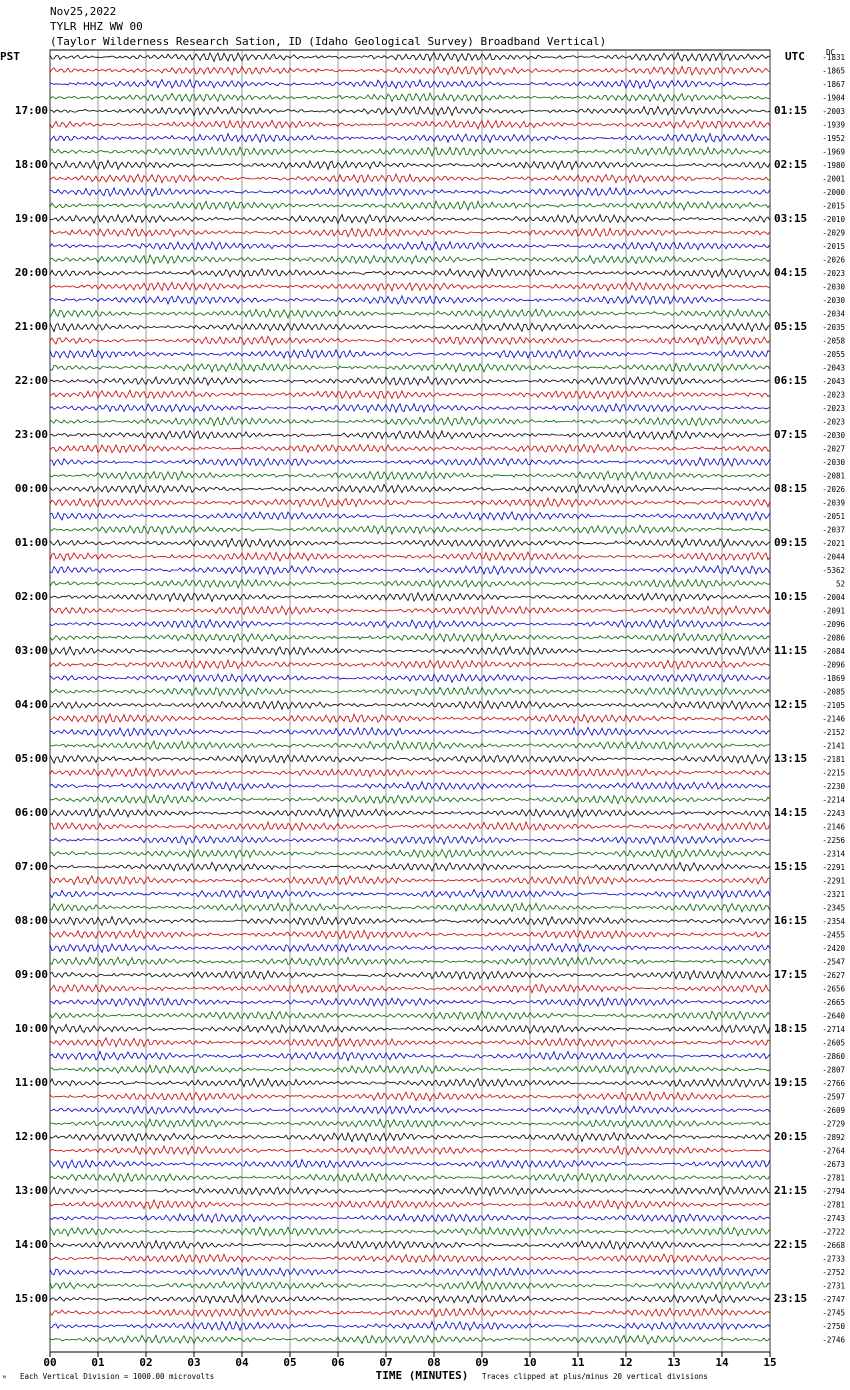  Describe the element at coordinates (833, 260) in the screenshot. I see `dc-offset: -2026` at that location.